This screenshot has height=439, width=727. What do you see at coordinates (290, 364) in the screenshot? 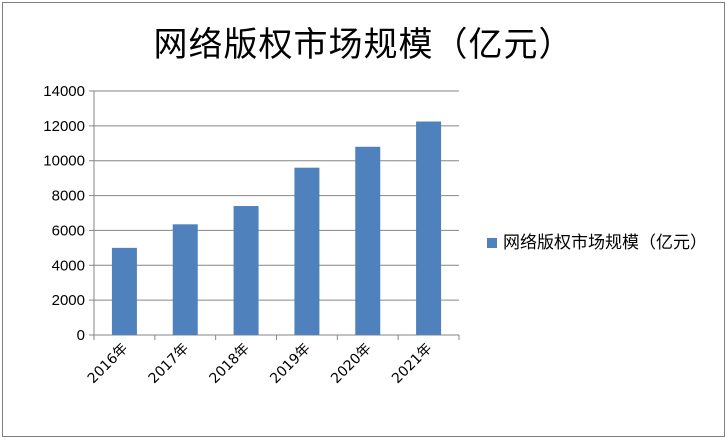
I see `x-tick-label: 2019年` at bounding box center [290, 364].